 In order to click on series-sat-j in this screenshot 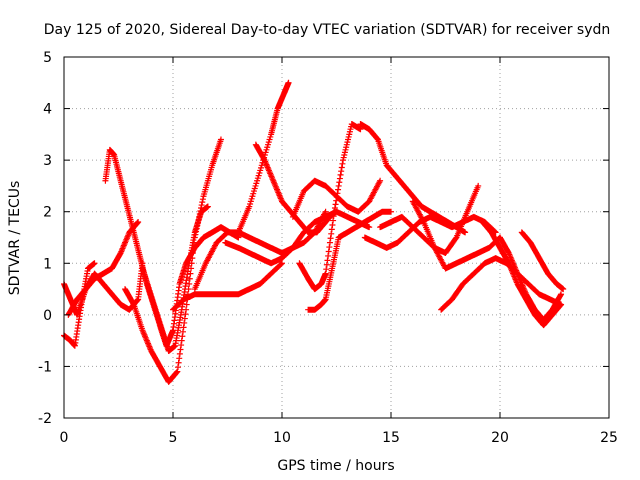, I will do `click(263, 157)`.